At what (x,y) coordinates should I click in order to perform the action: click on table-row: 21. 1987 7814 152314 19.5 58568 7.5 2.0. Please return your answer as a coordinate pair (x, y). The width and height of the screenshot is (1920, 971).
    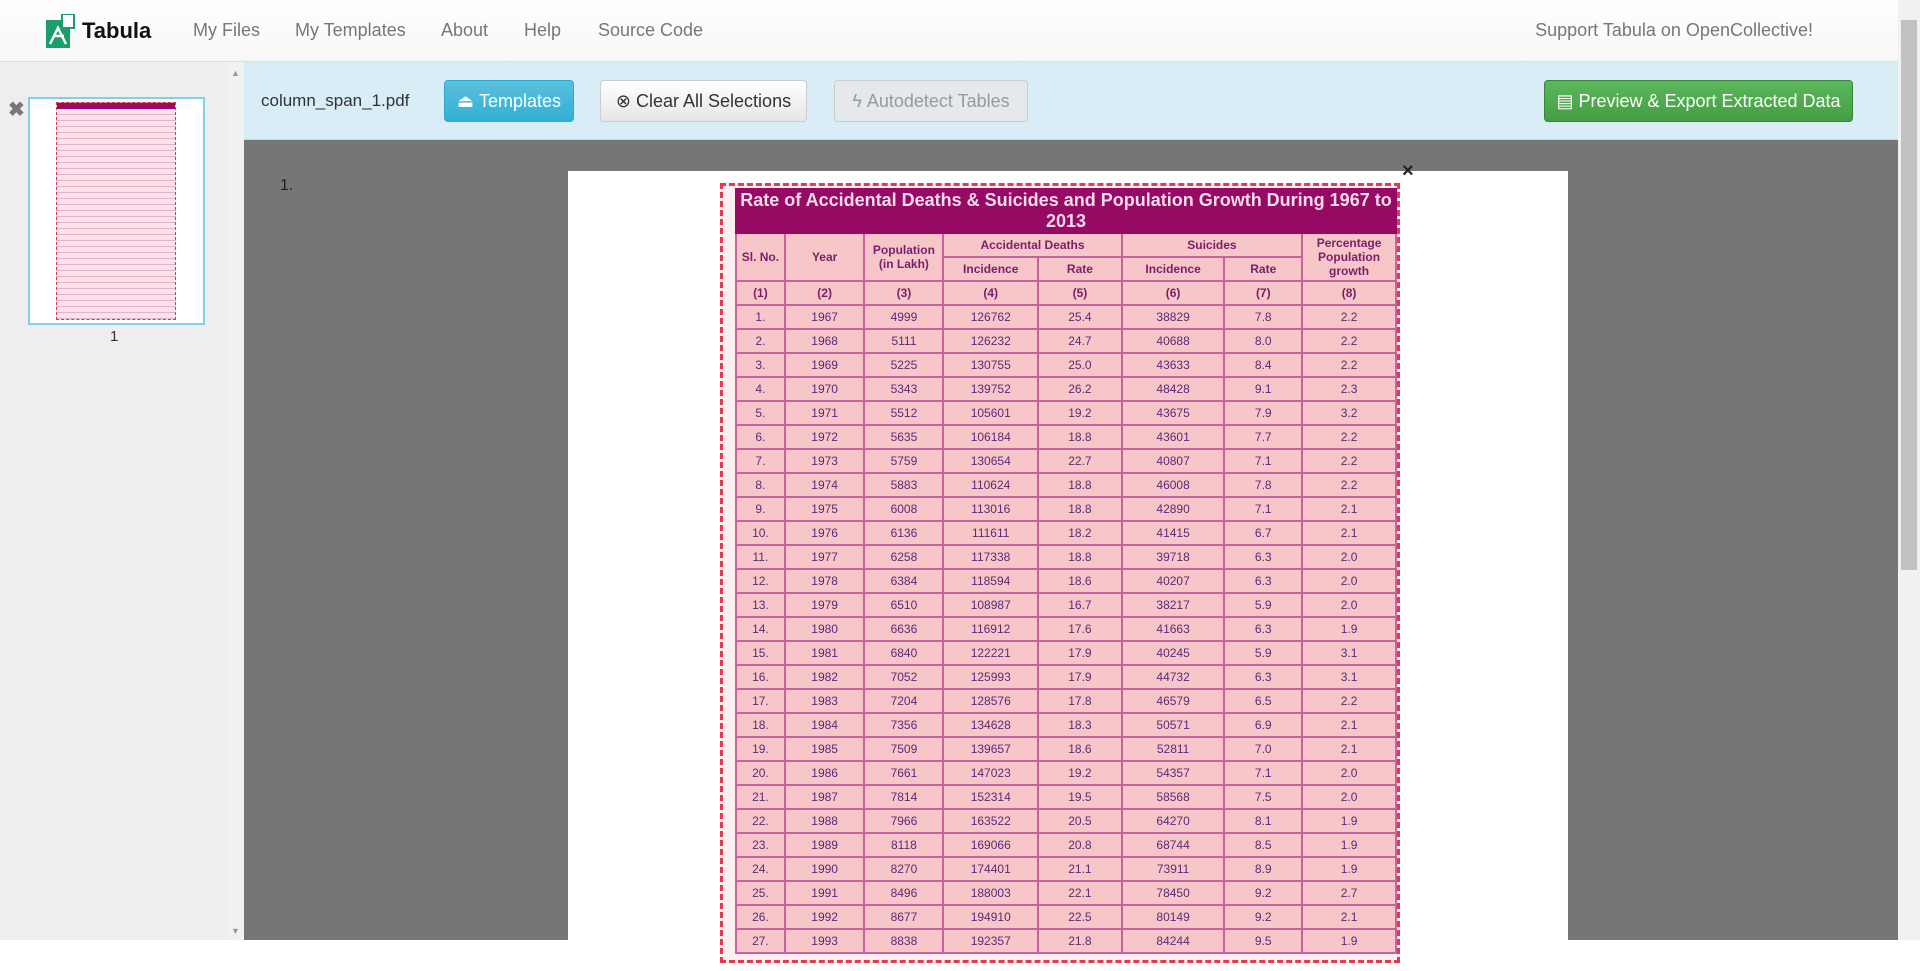
    Looking at the image, I should click on (1066, 797).